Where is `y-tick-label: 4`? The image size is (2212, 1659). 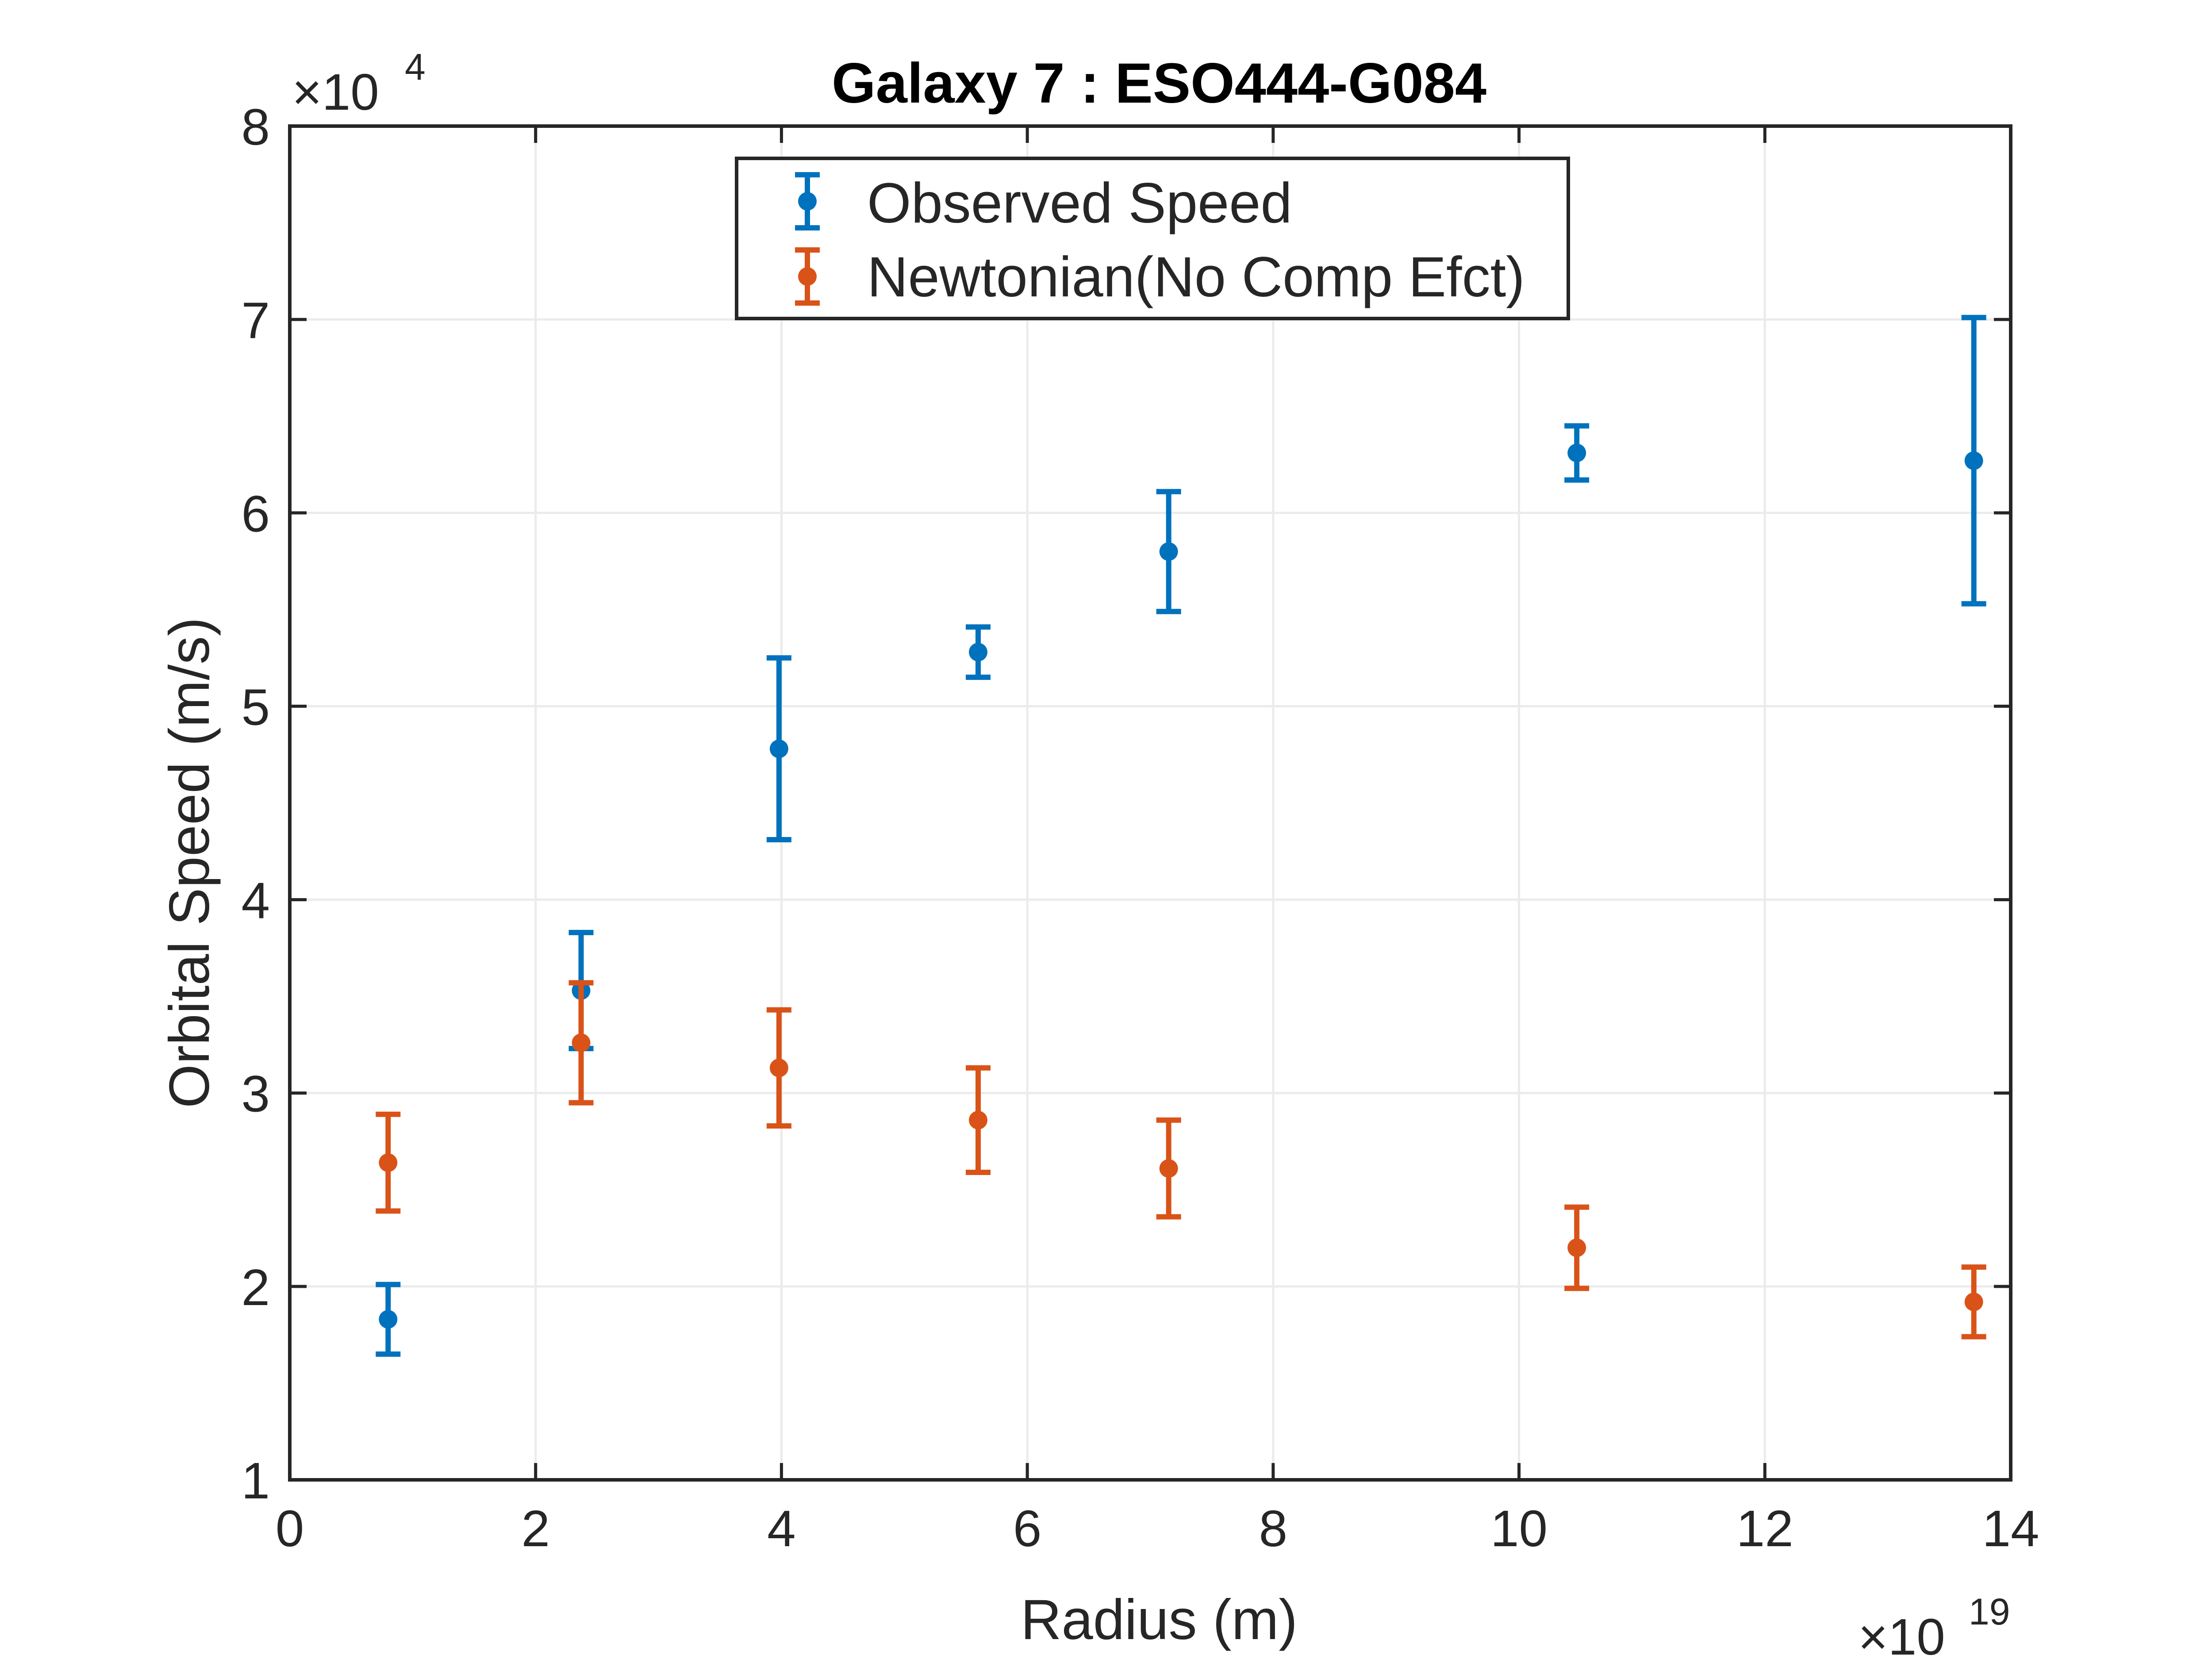 y-tick-label: 4 is located at coordinates (256, 901).